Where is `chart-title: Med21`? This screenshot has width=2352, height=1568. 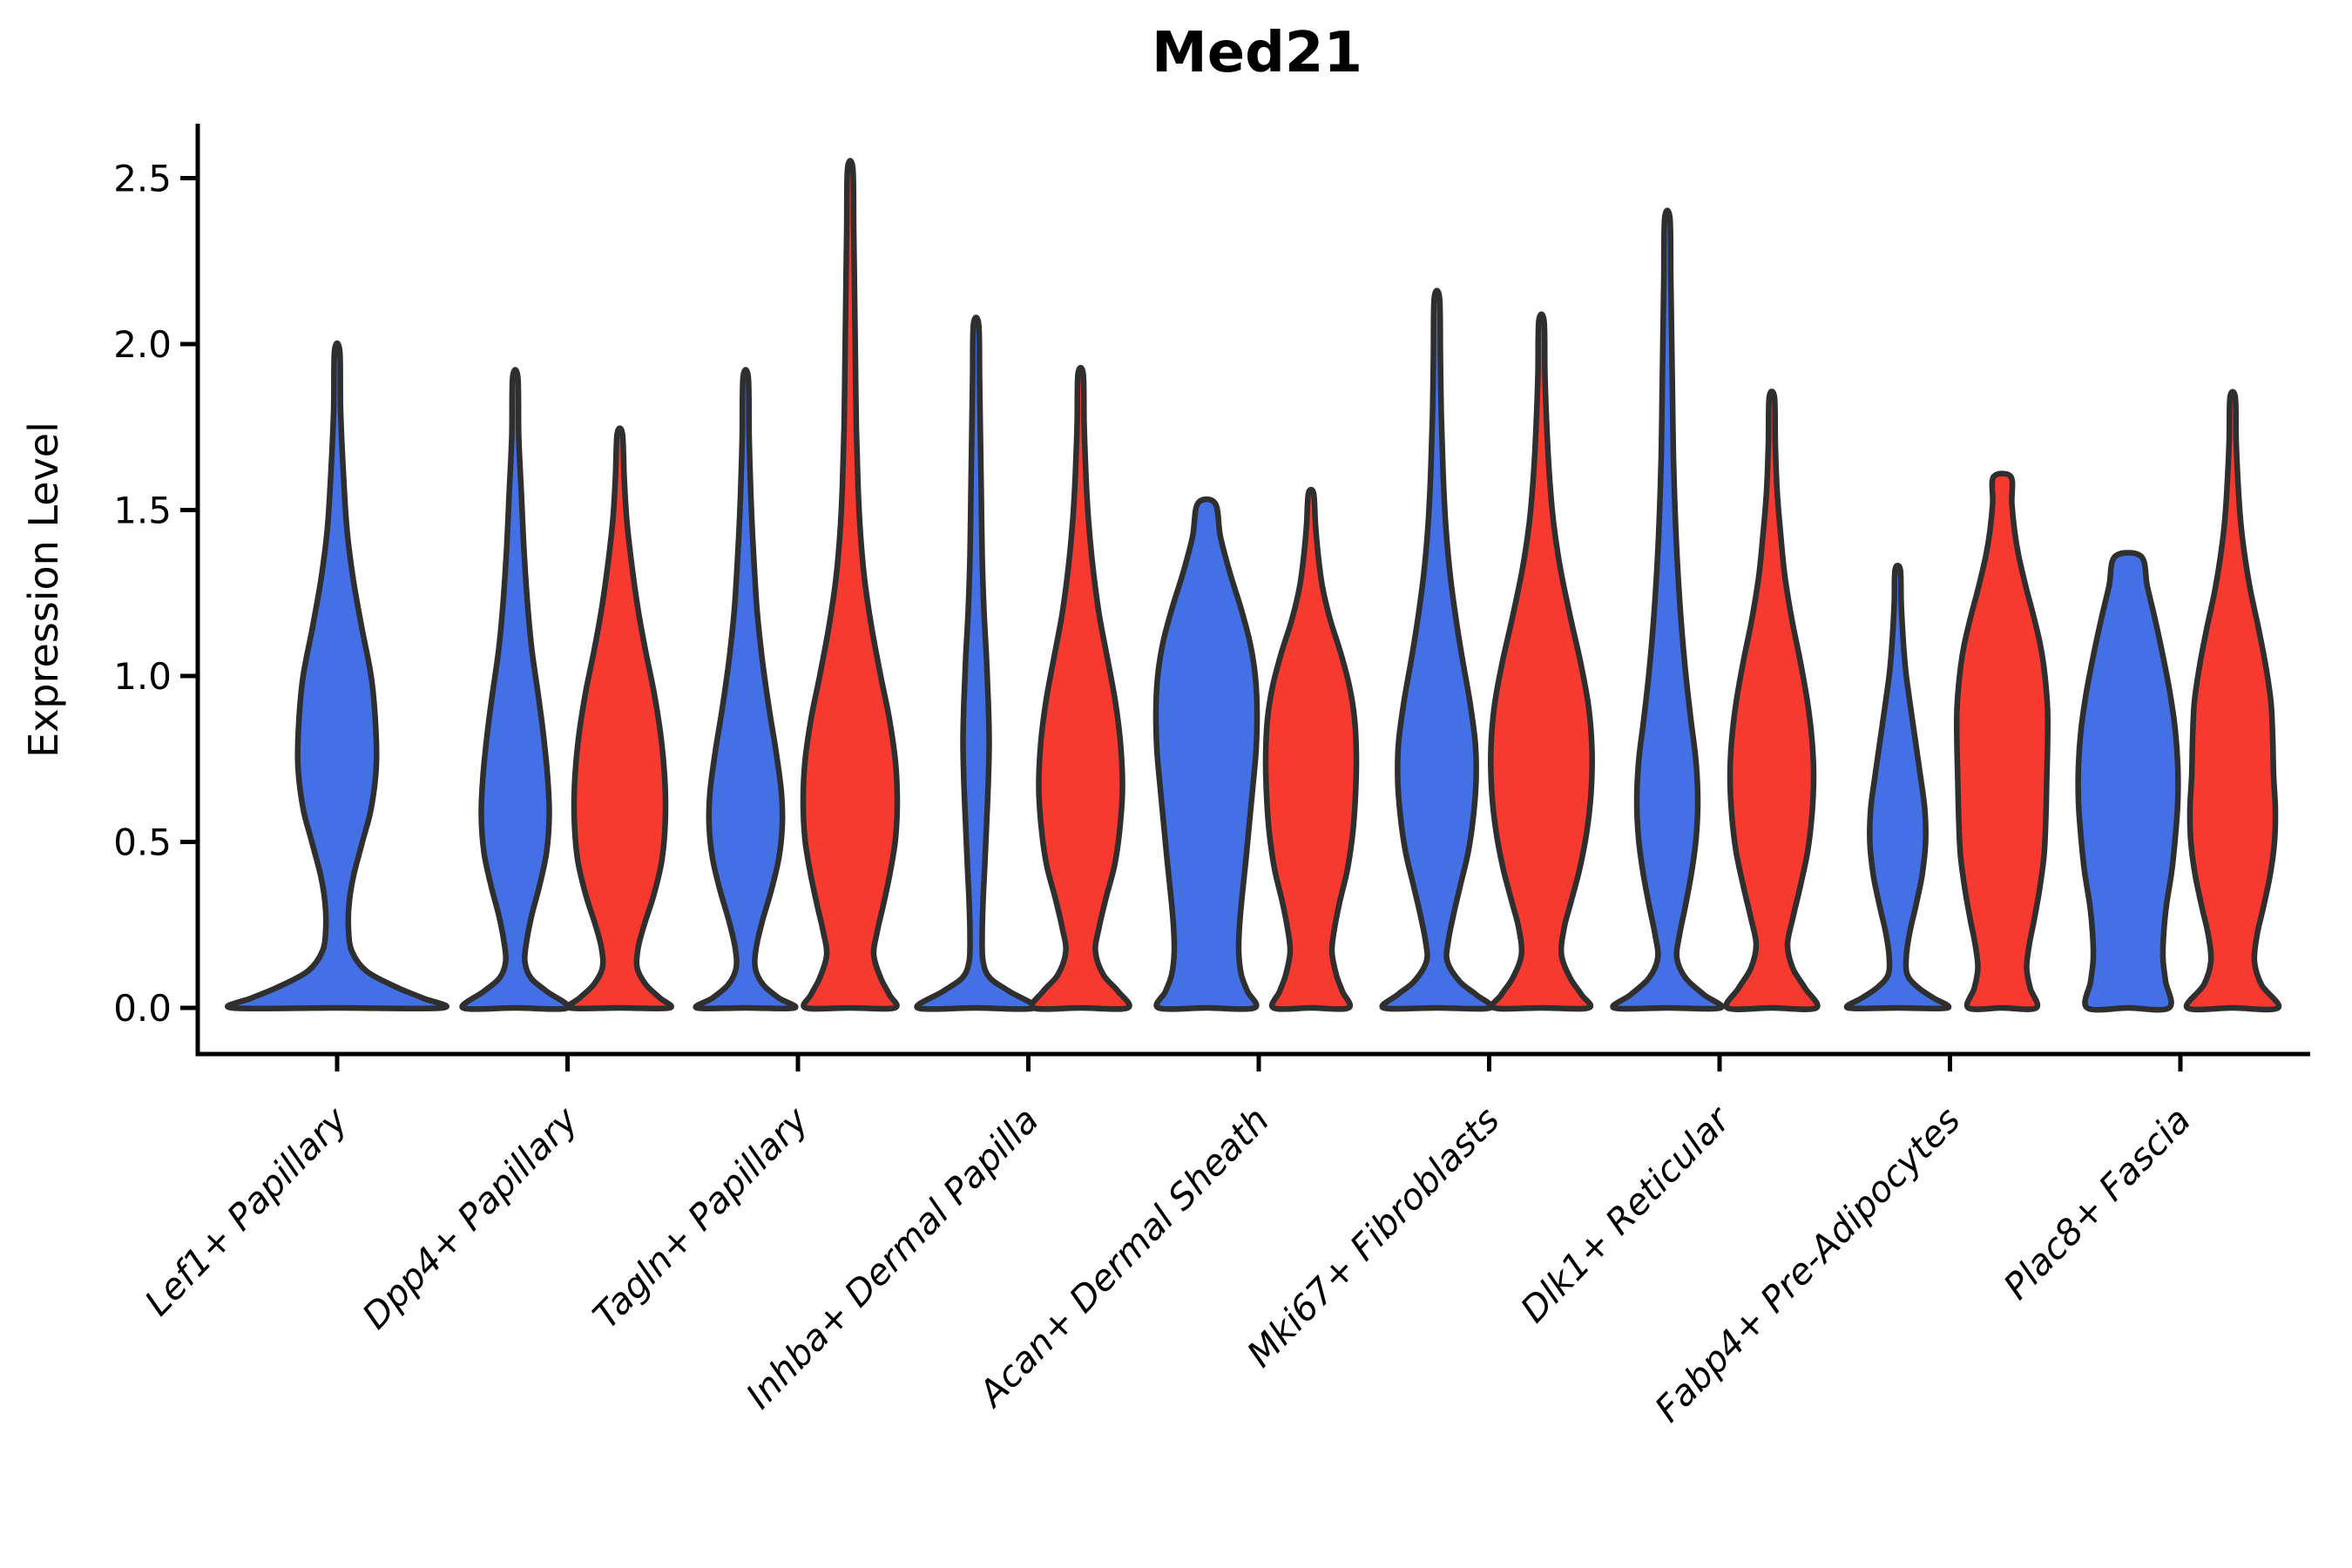
chart-title: Med21 is located at coordinates (1257, 53).